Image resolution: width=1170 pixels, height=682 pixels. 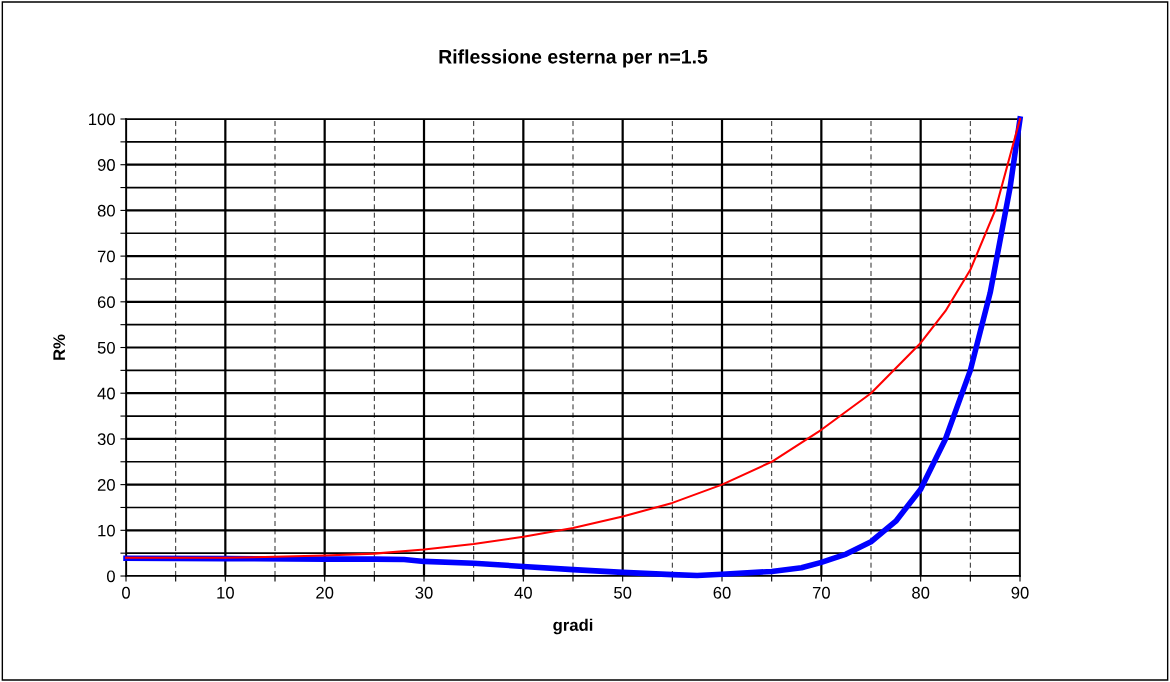 What do you see at coordinates (102, 119) in the screenshot?
I see `y-tick-label: 100` at bounding box center [102, 119].